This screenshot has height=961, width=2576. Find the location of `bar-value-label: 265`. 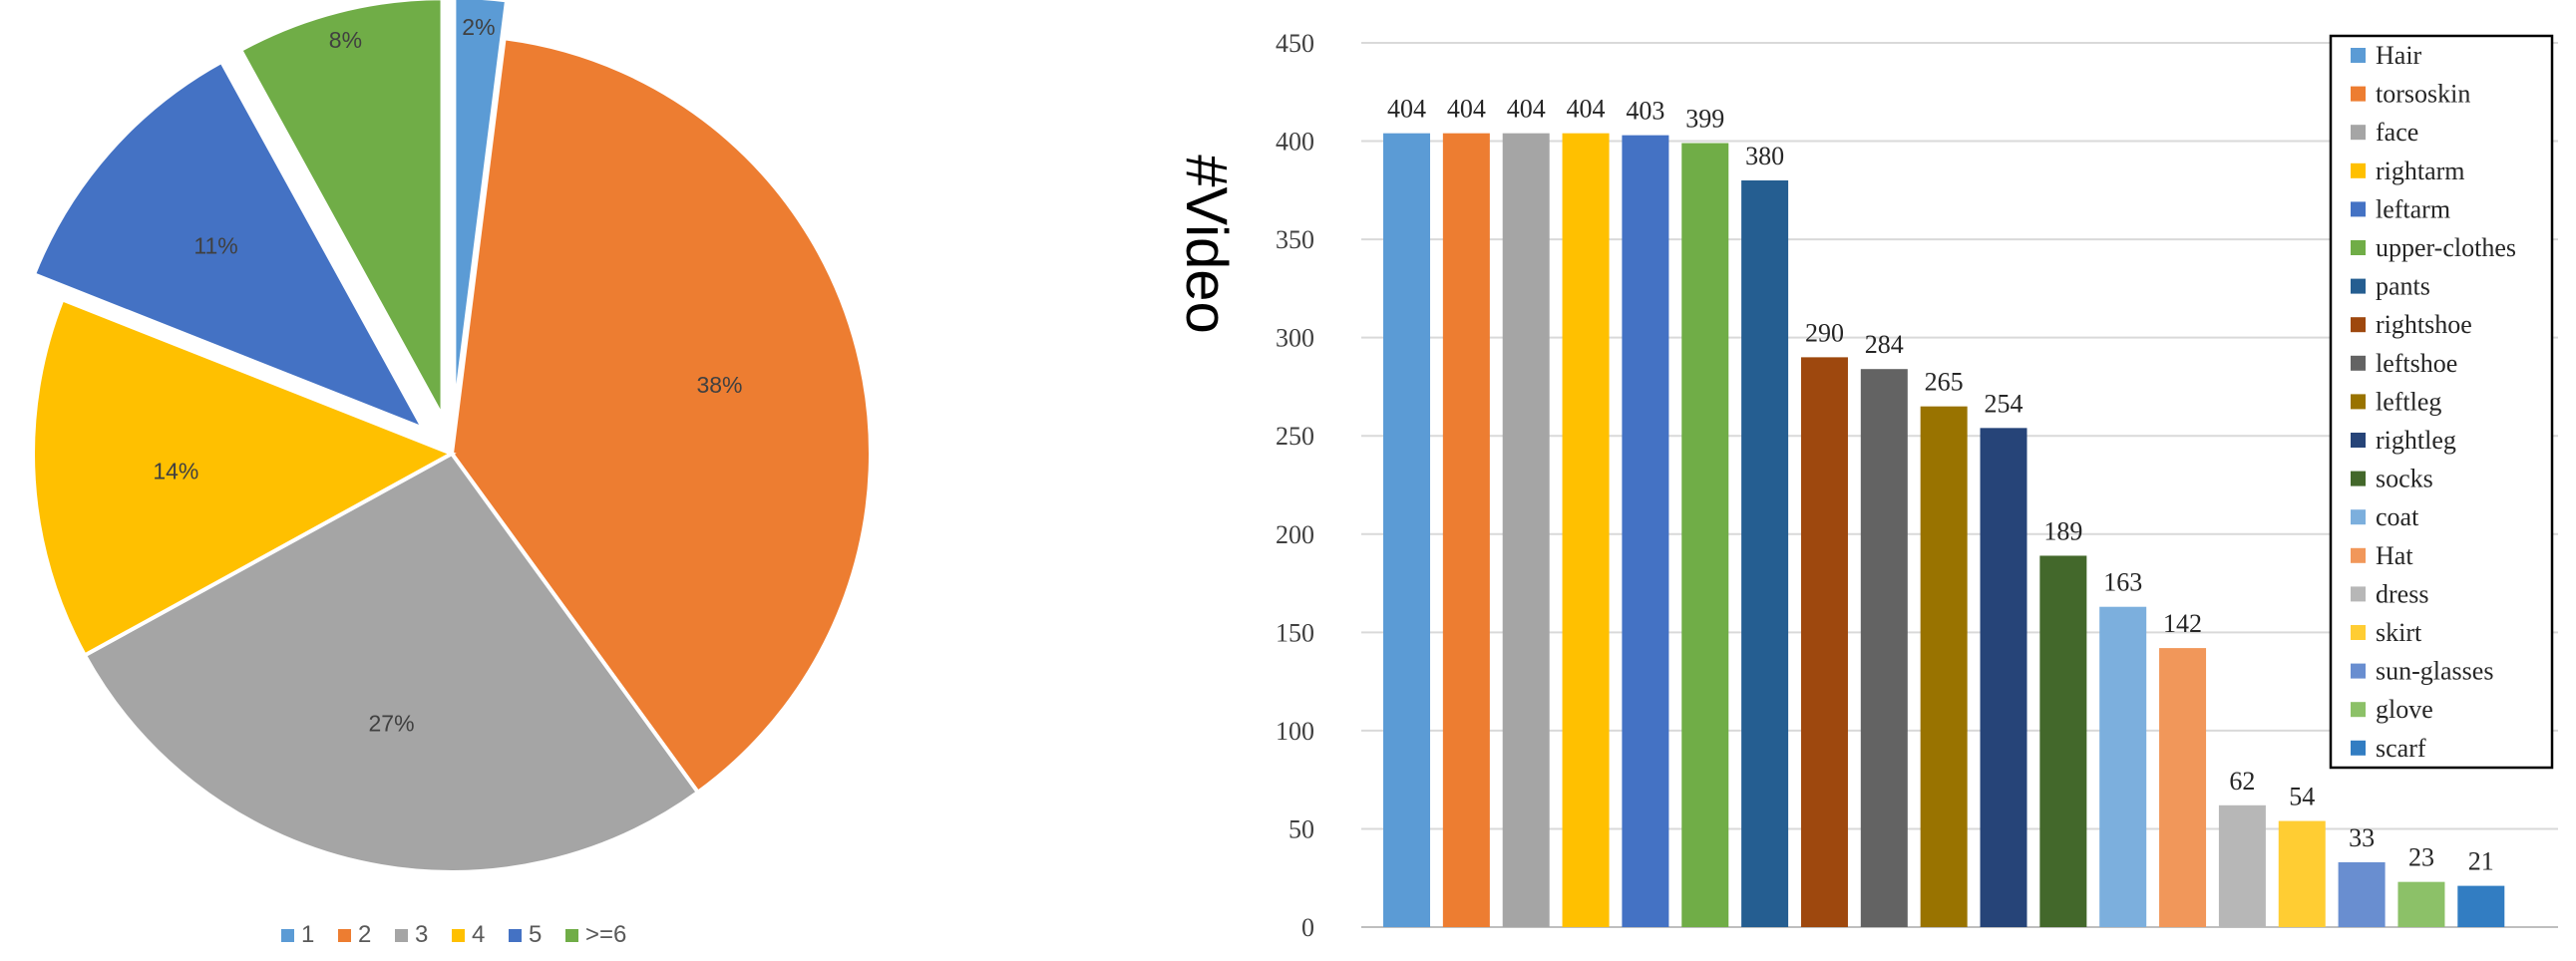

bar-value-label: 265 is located at coordinates (1944, 382).